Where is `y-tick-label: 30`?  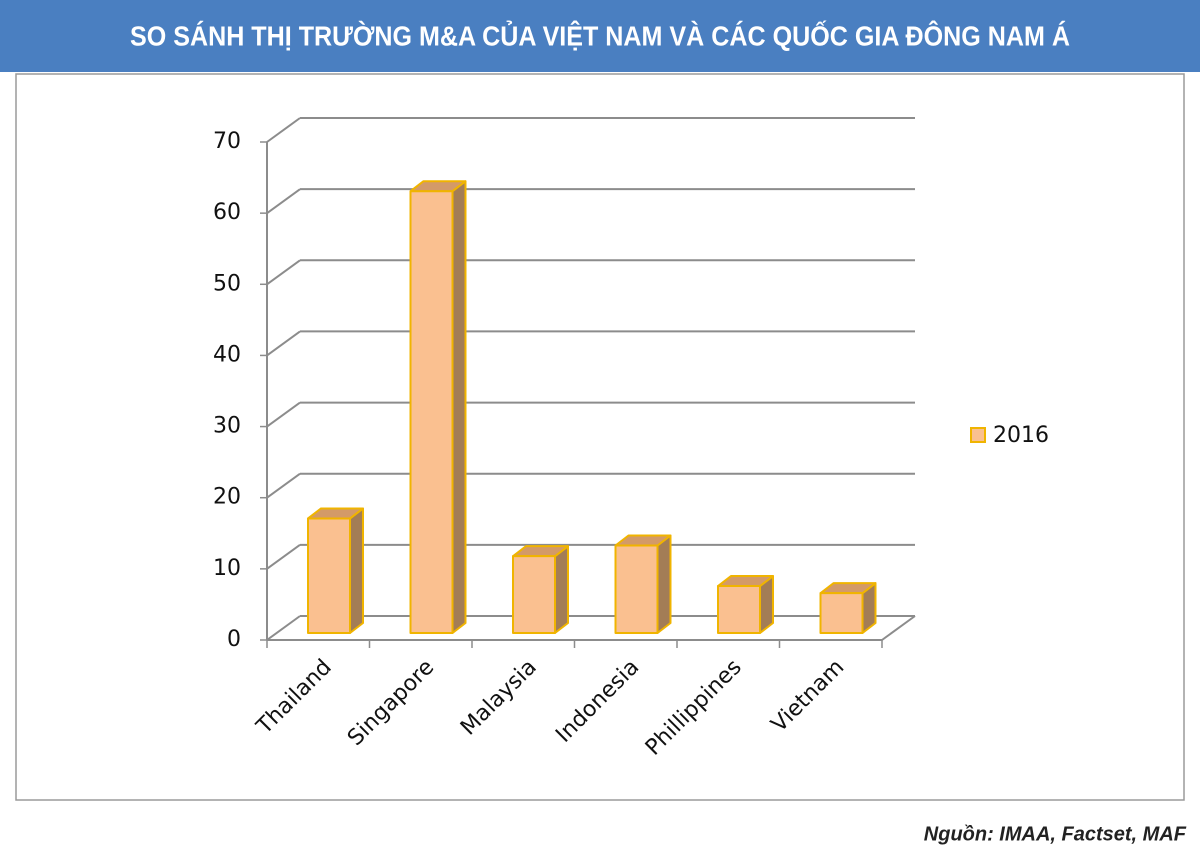
y-tick-label: 30 is located at coordinates (227, 426).